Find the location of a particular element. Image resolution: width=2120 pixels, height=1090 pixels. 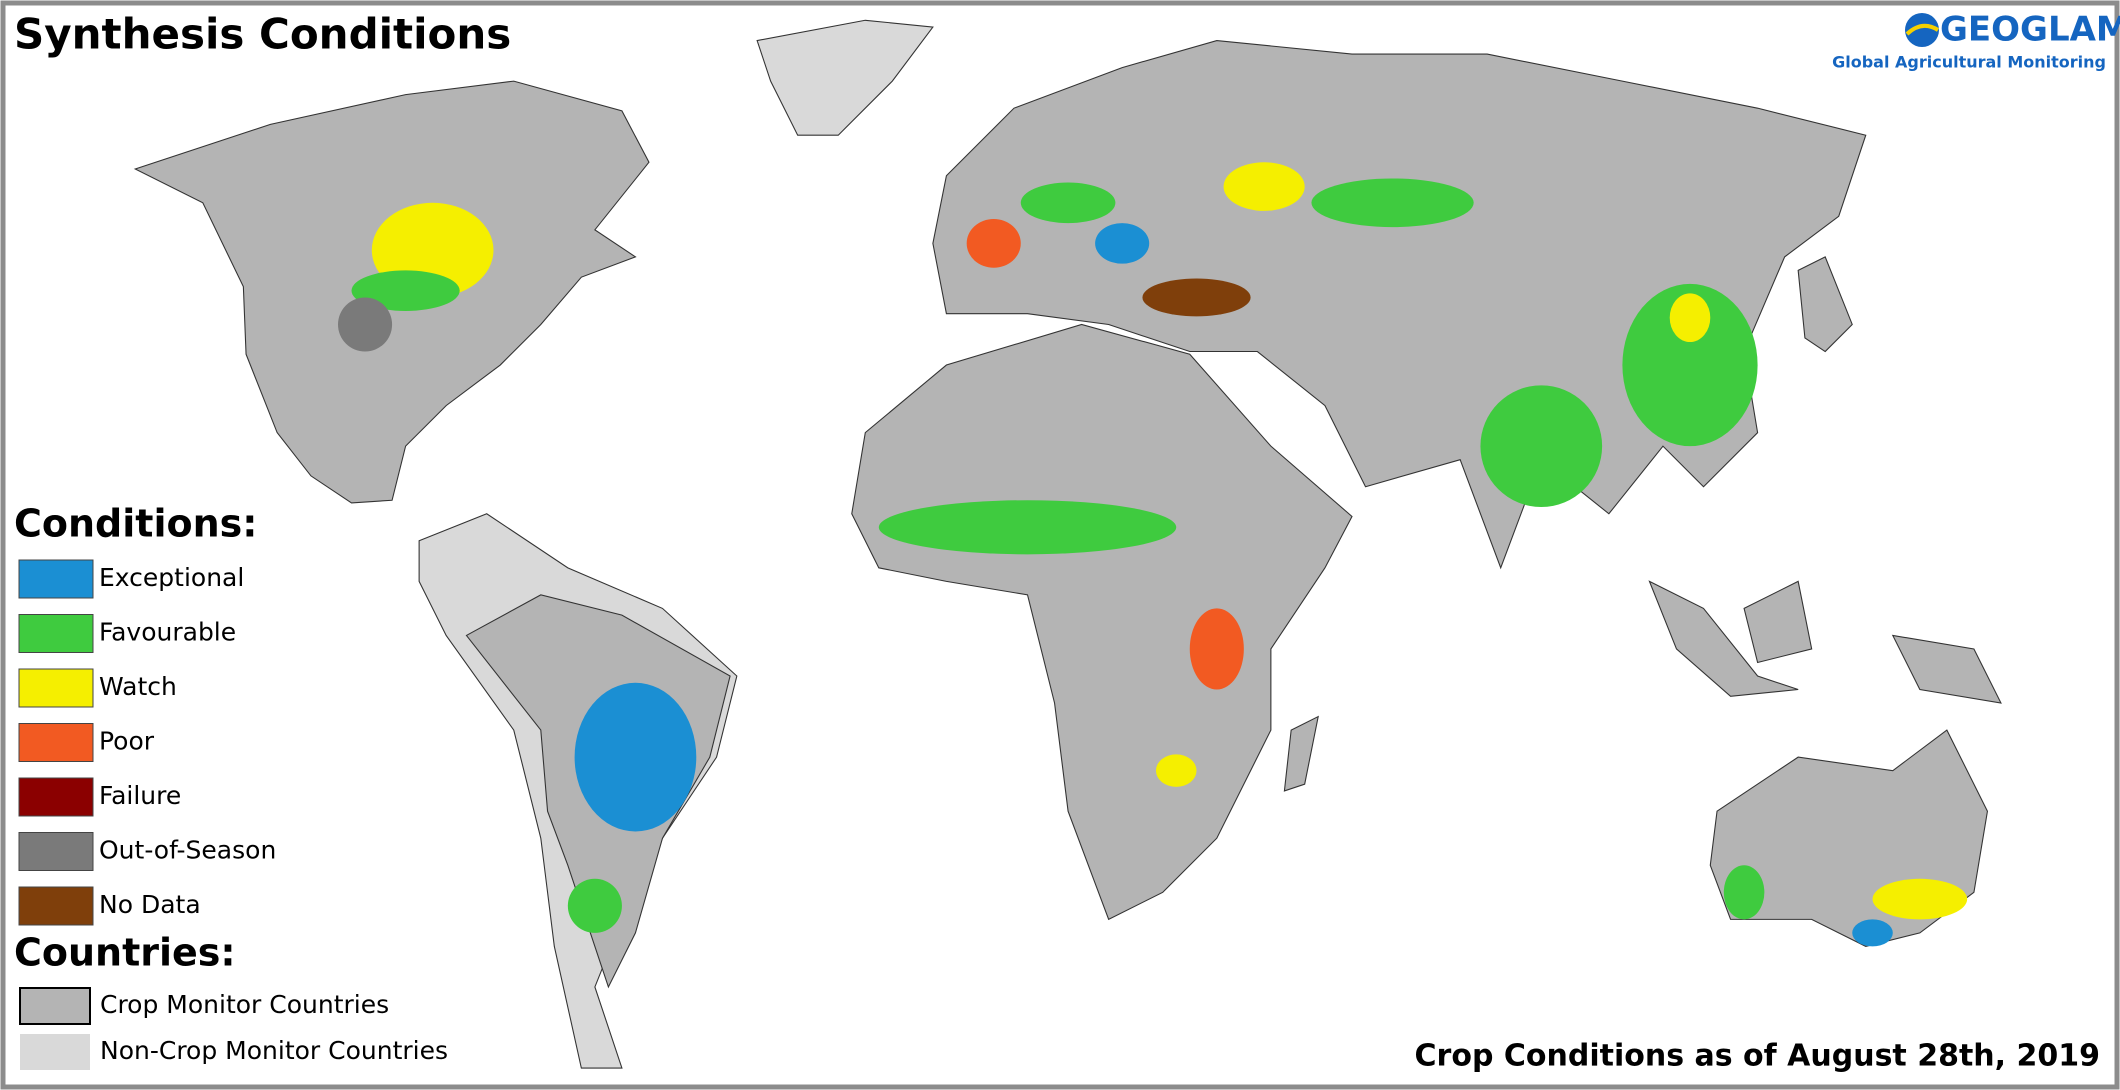

legend-label: Watch is located at coordinates (138, 686).